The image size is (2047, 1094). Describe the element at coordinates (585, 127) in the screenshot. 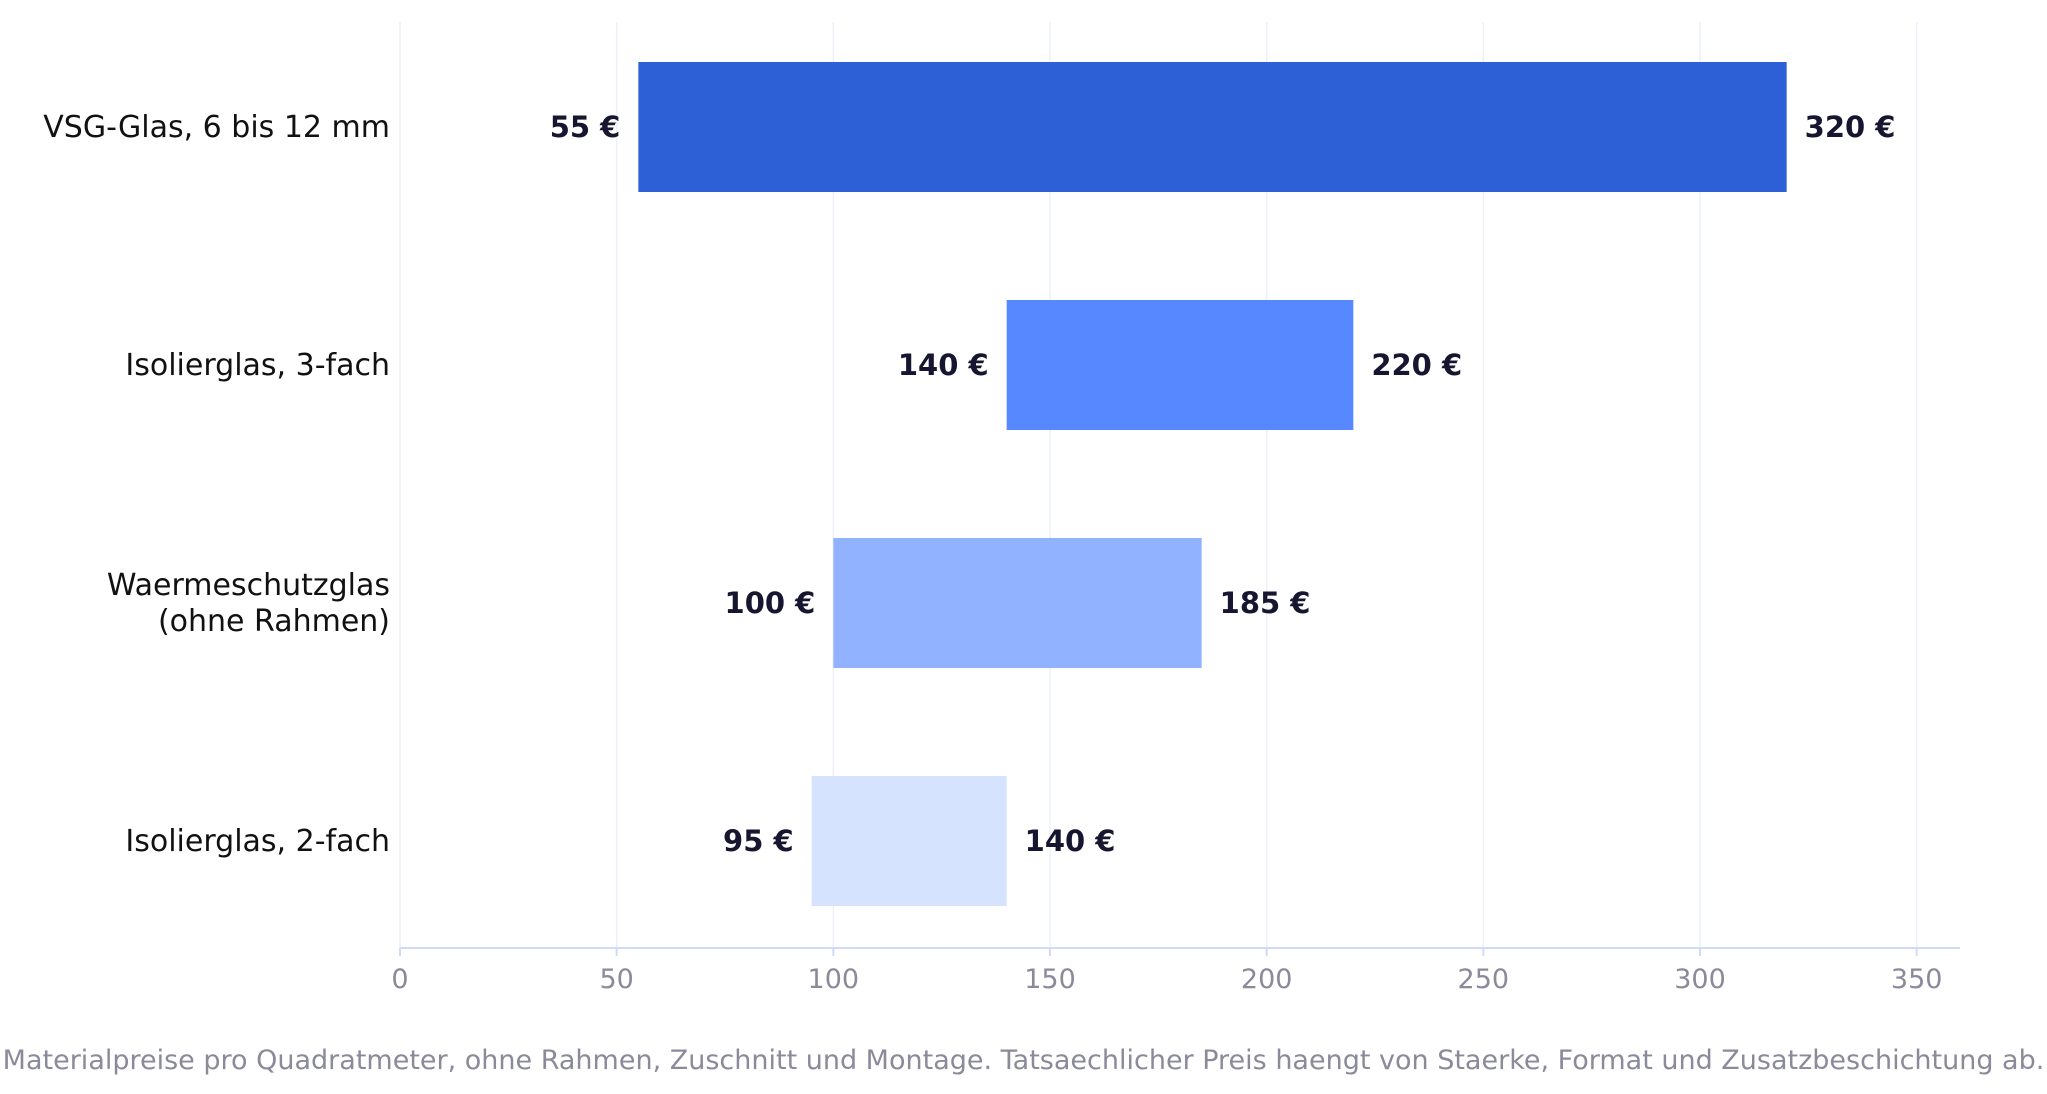

I see `low-value-label: 55 €` at that location.